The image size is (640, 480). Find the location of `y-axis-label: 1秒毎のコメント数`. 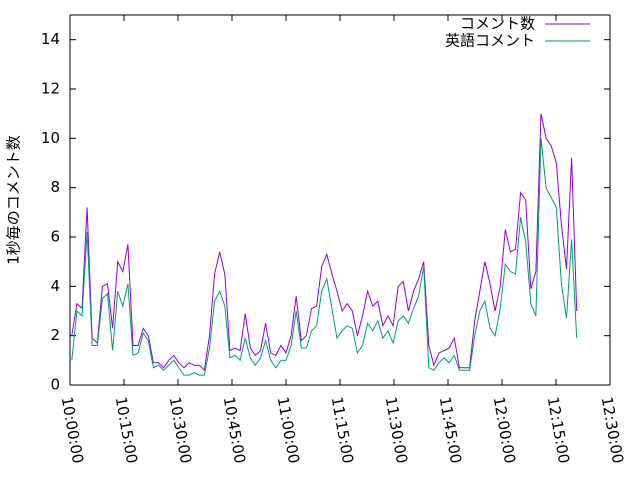

y-axis-label: 1秒毎のコメント数 is located at coordinates (14, 200).